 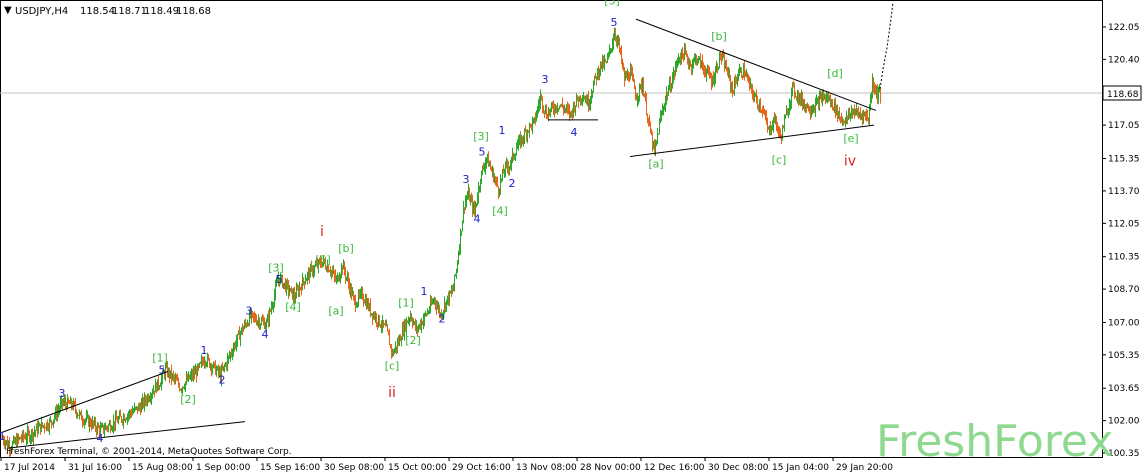 I want to click on y-tick-label: 100.35, so click(x=1124, y=454).